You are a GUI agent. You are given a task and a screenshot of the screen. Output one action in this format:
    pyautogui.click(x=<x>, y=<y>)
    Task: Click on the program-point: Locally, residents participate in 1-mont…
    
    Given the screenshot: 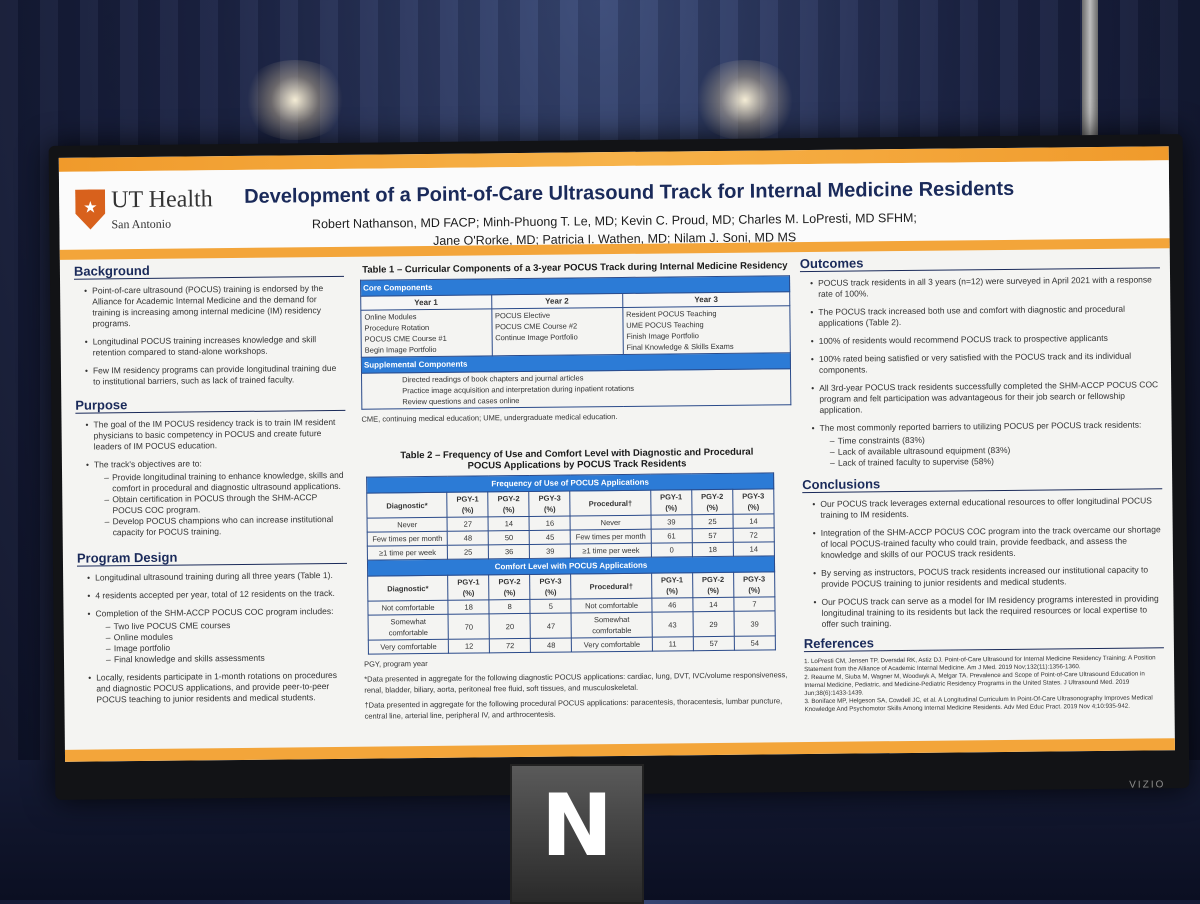 What is the action you would take?
    pyautogui.click(x=218, y=688)
    